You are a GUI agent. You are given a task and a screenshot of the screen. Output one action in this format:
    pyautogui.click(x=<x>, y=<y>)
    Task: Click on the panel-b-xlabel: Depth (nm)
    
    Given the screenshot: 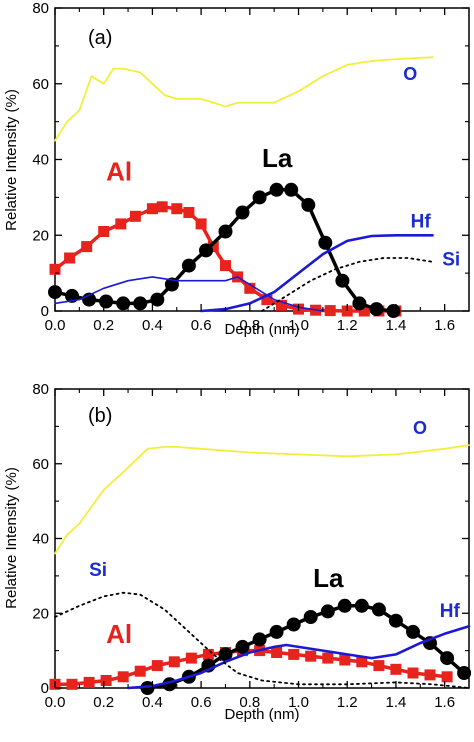 What is the action you would take?
    pyautogui.click(x=261, y=714)
    